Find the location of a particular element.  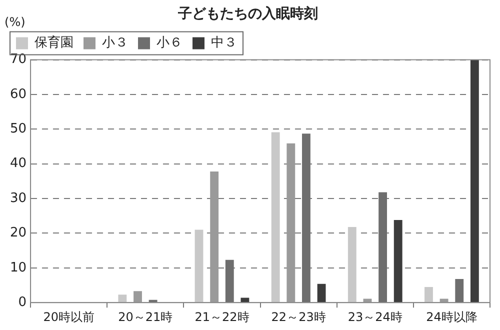

x-tick-label: 20～21時 is located at coordinates (145, 317).